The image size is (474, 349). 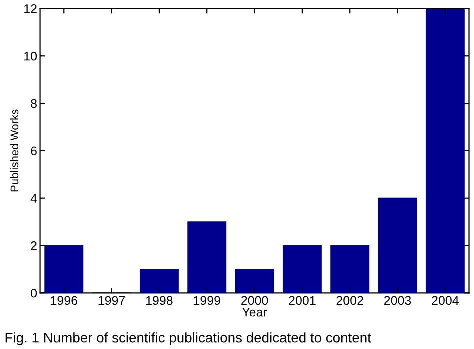 I want to click on x-tick-label: 1998, so click(x=159, y=301).